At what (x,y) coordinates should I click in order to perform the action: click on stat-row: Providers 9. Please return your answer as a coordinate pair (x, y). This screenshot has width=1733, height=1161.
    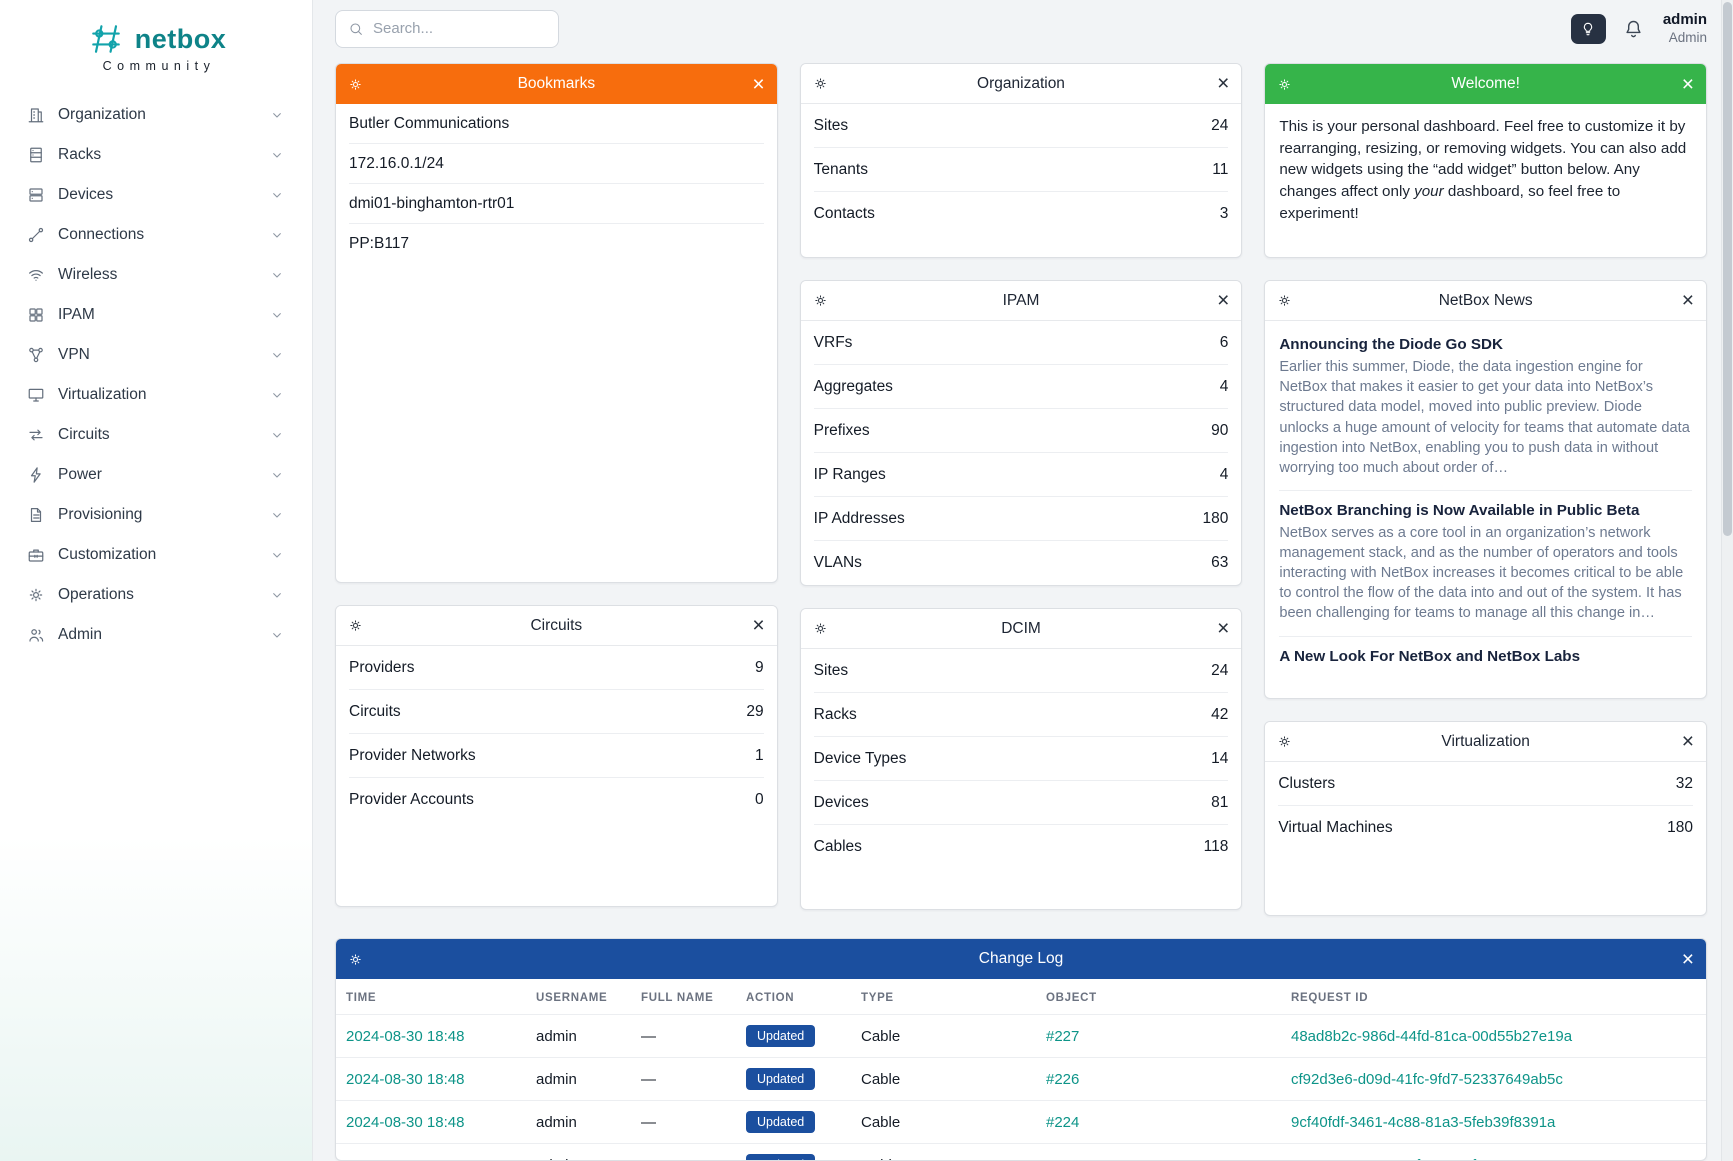
    Looking at the image, I should click on (556, 668).